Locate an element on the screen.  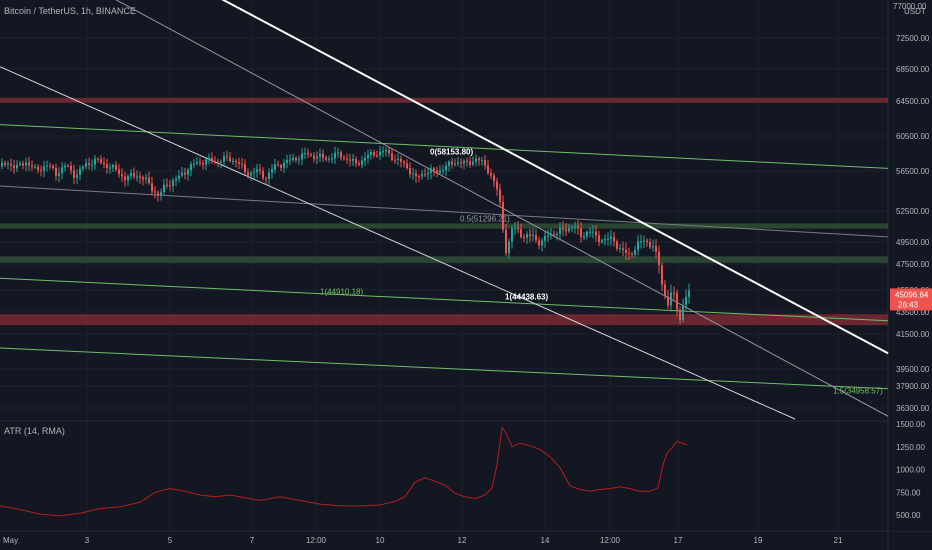
time-axis-label: 12 is located at coordinates (462, 540).